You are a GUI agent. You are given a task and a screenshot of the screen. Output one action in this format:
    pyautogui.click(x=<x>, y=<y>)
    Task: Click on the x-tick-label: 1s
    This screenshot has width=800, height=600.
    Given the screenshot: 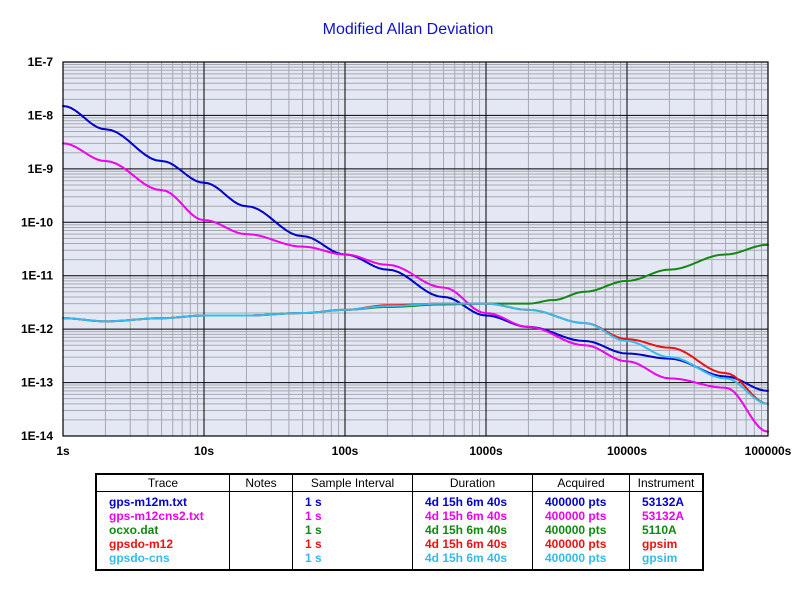 What is the action you would take?
    pyautogui.click(x=63, y=451)
    